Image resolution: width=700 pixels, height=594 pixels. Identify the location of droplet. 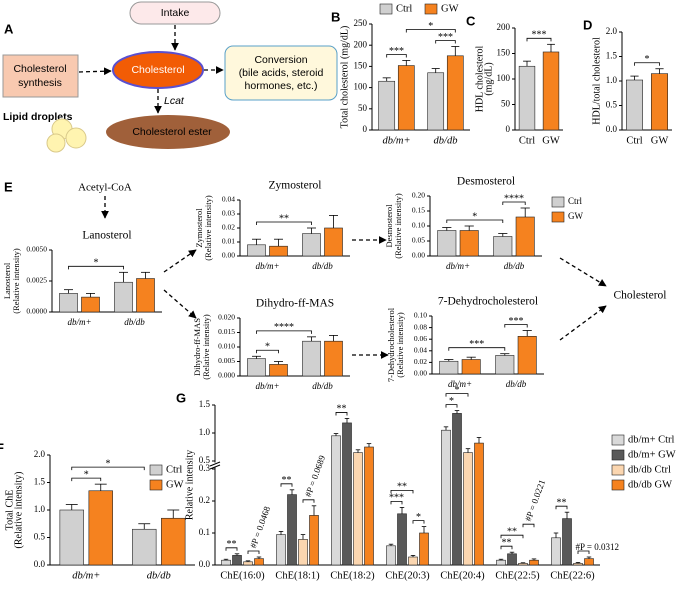
(76, 138).